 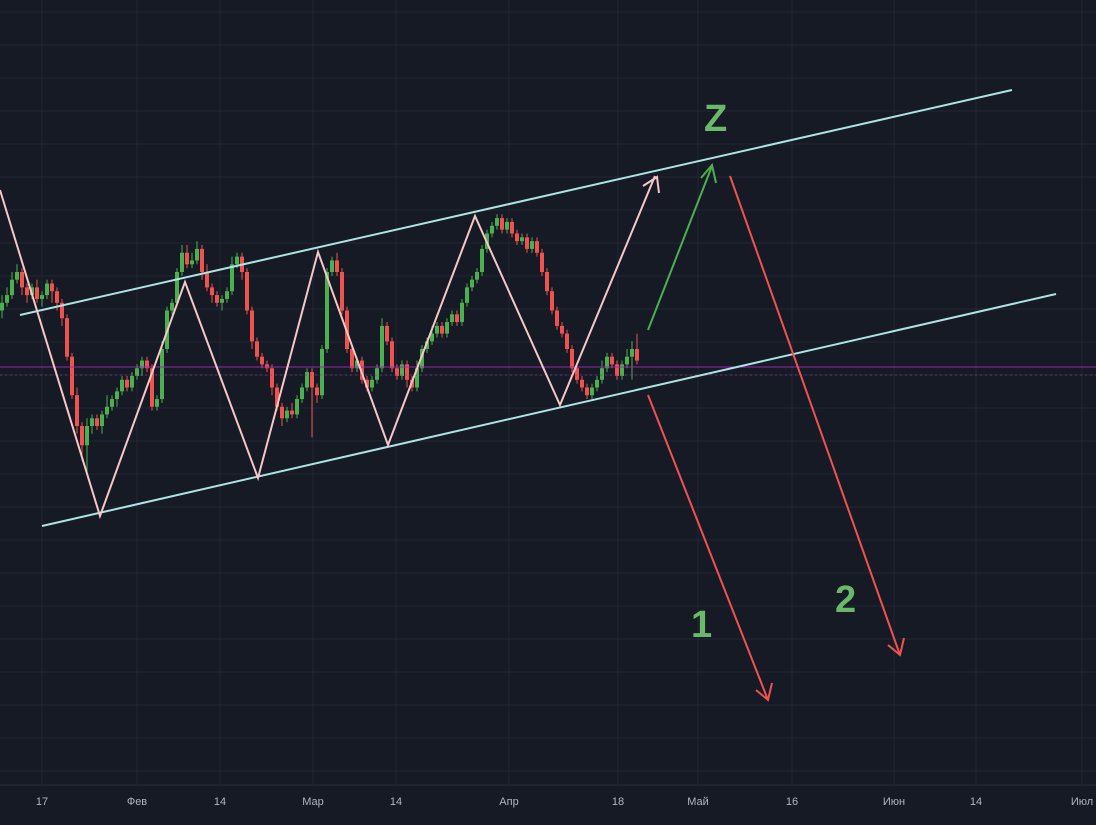 What do you see at coordinates (313, 802) in the screenshot?
I see `x-tick-label: Мар` at bounding box center [313, 802].